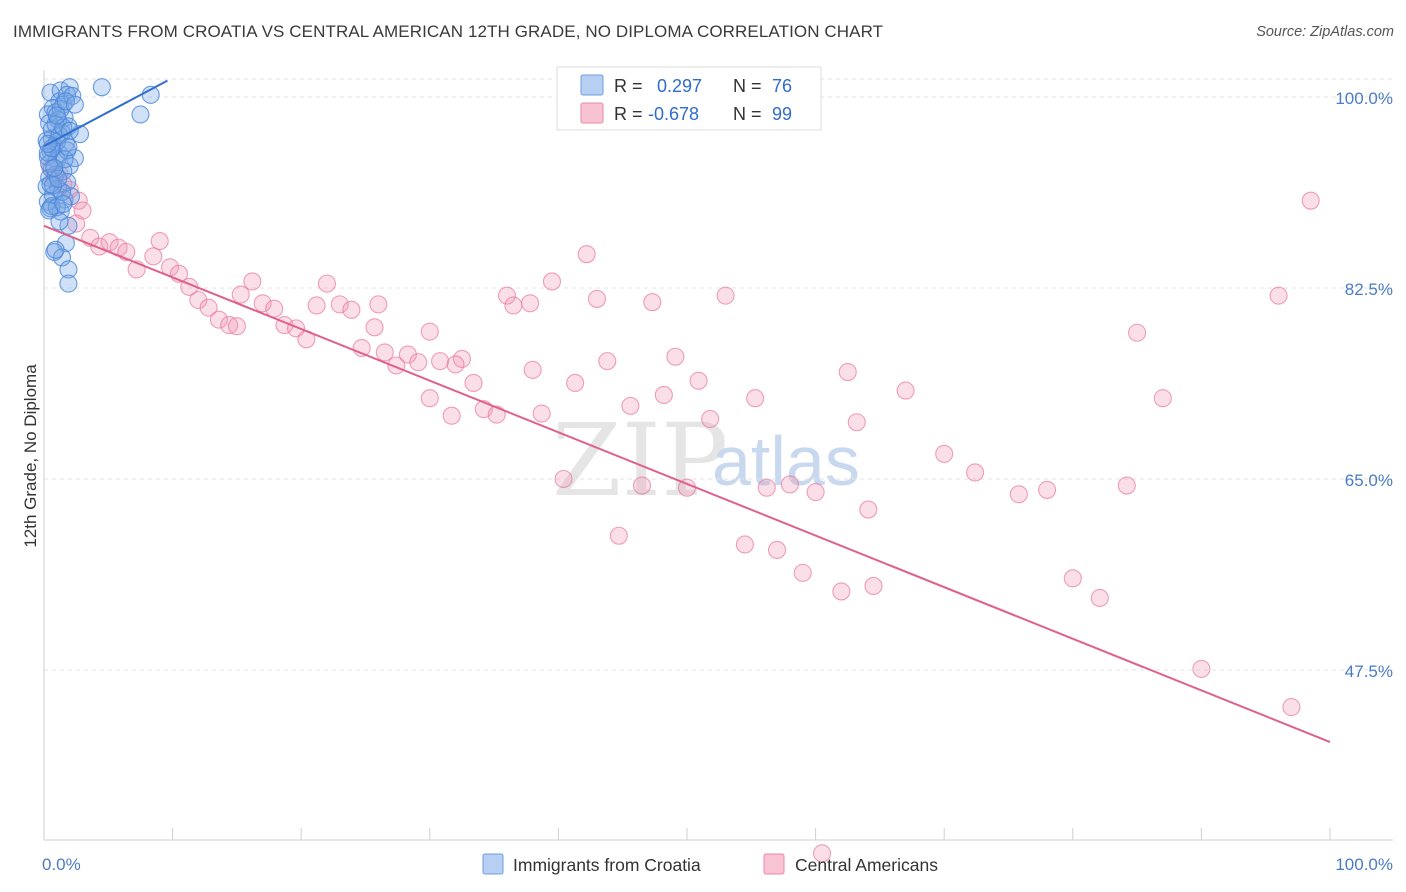 Image resolution: width=1406 pixels, height=892 pixels. I want to click on x-tick-label: 0.0%, so click(61, 864).